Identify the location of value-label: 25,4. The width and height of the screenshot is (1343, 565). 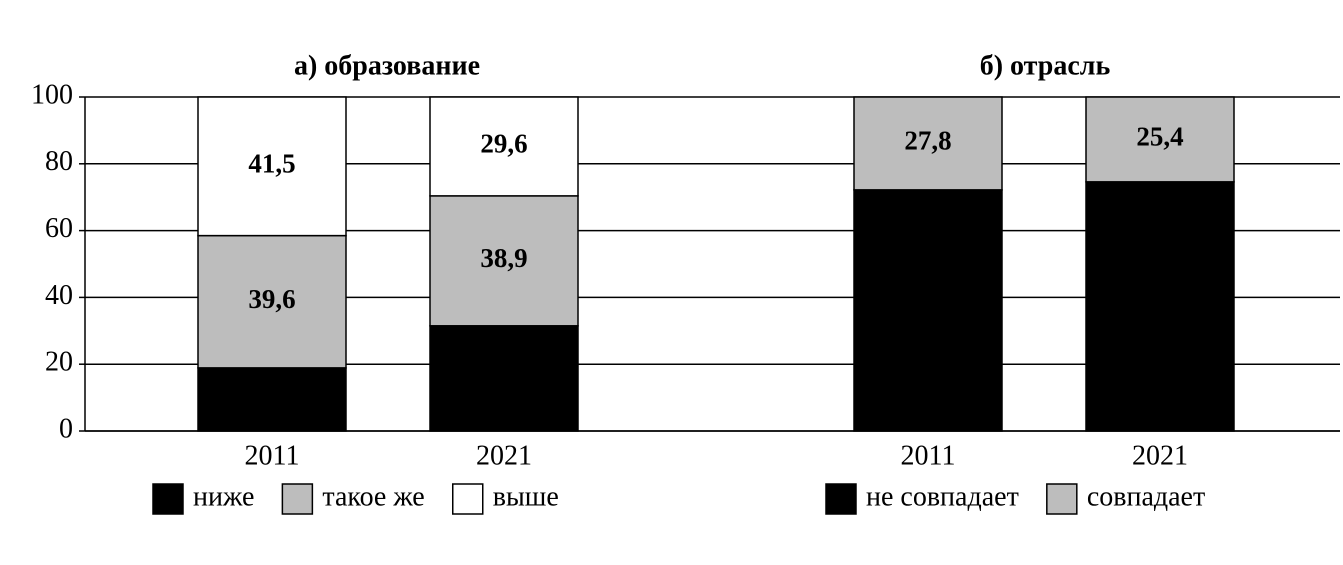
(1159, 137).